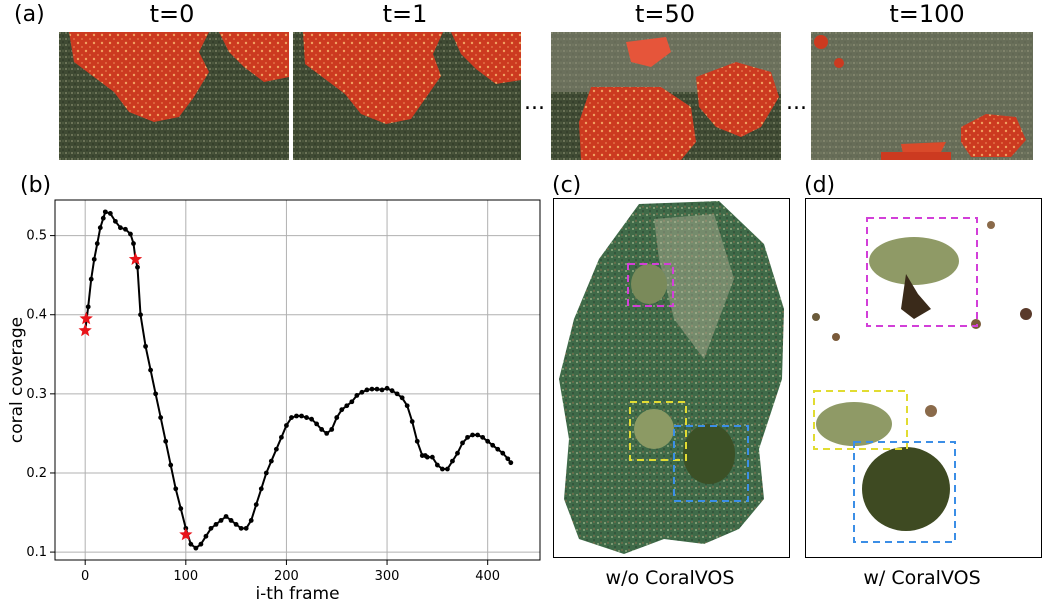 The height and width of the screenshot is (610, 1046). I want to click on y-tick-label: 0.2, so click(36, 473).